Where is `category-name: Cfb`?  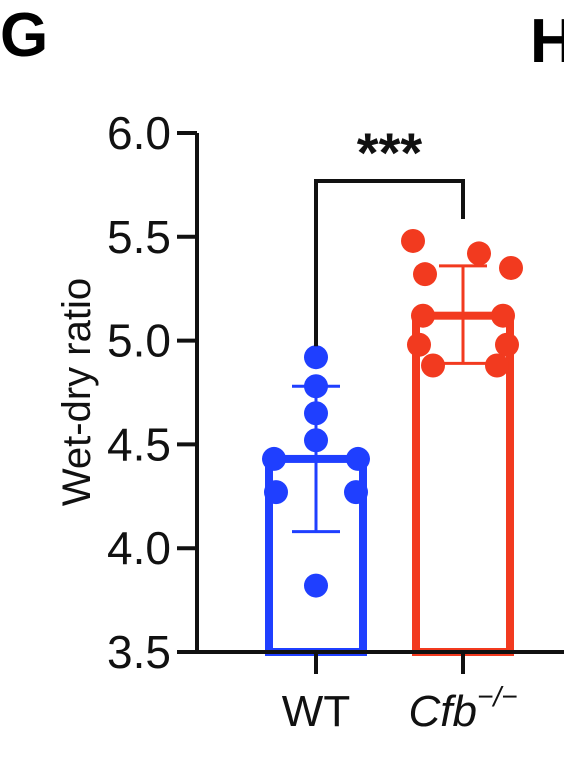
category-name: Cfb is located at coordinates (443, 711).